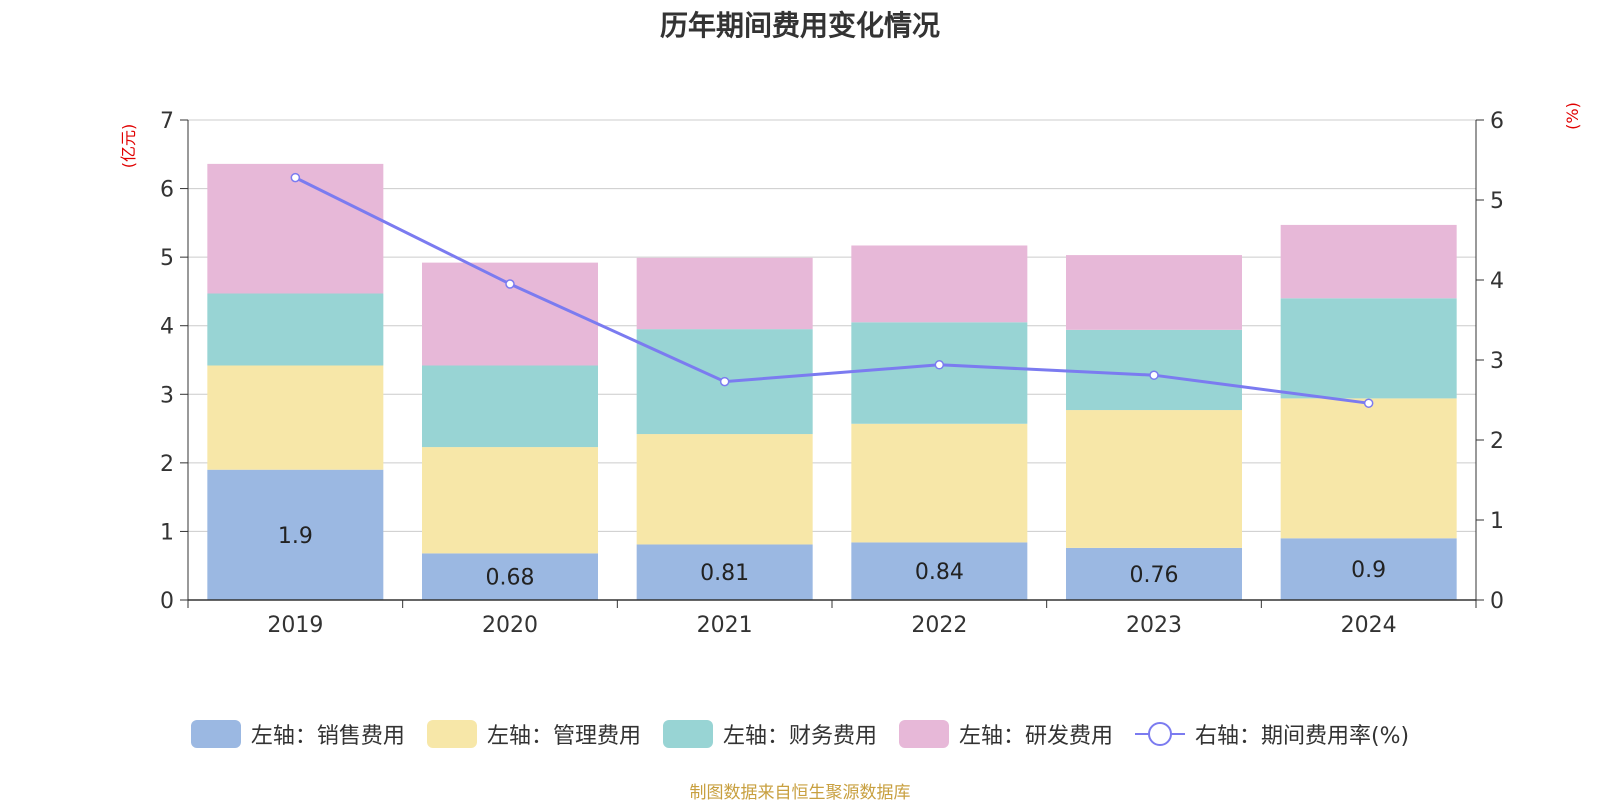  I want to click on bar-4-2020, so click(510, 314).